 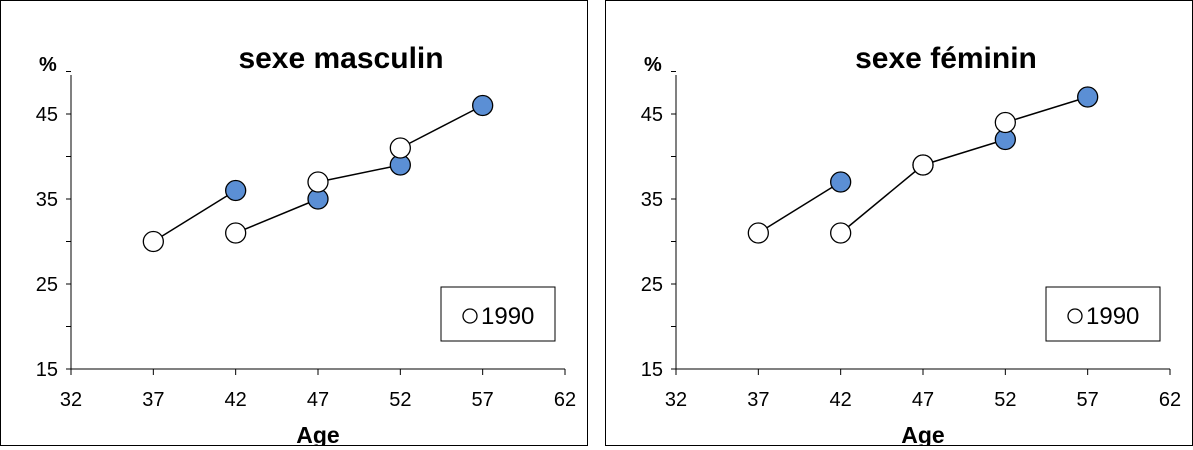 I want to click on chart-title: sexe féminin, so click(x=946, y=58).